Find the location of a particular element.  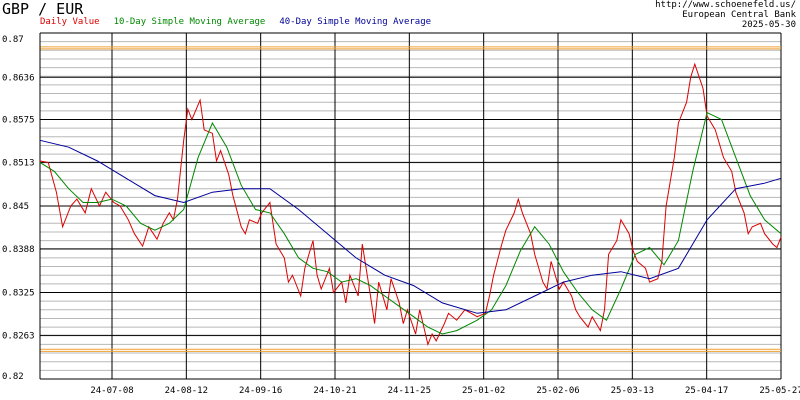

x-tick-label: 25-02-06 is located at coordinates (557, 391).